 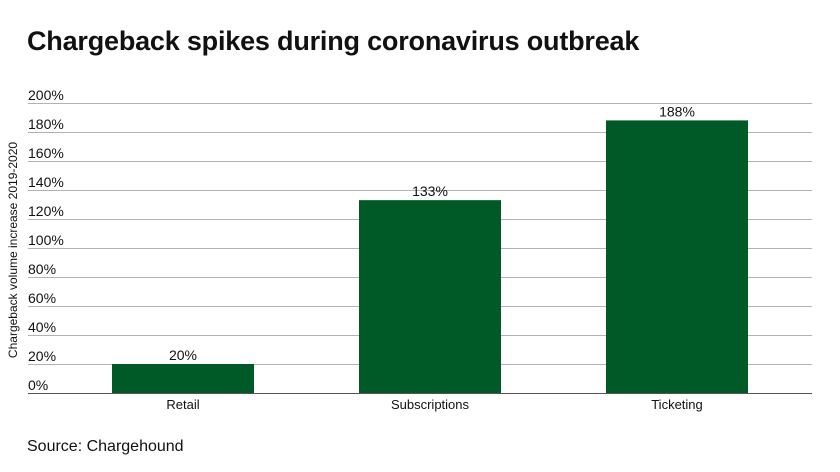 What do you see at coordinates (46, 153) in the screenshot?
I see `y-tick-label: 160%` at bounding box center [46, 153].